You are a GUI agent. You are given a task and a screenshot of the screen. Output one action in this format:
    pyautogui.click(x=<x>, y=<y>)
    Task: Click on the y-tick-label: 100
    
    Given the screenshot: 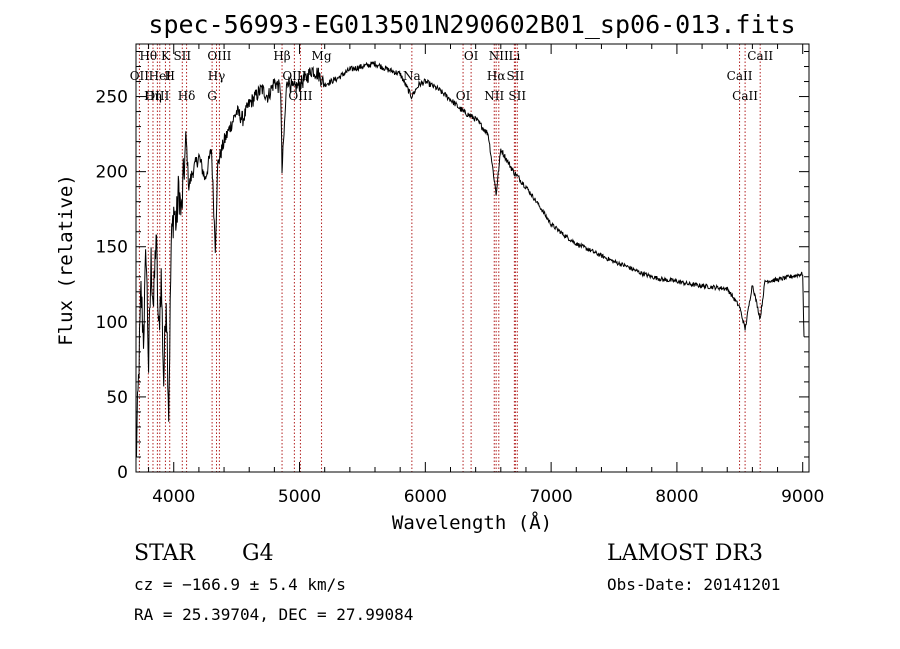 What is the action you would take?
    pyautogui.click(x=112, y=323)
    